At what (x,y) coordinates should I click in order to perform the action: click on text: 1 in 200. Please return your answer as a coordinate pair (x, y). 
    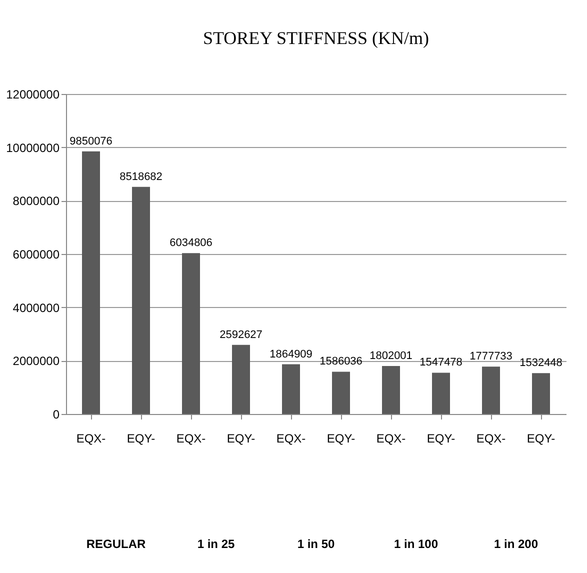
    Looking at the image, I should click on (516, 544).